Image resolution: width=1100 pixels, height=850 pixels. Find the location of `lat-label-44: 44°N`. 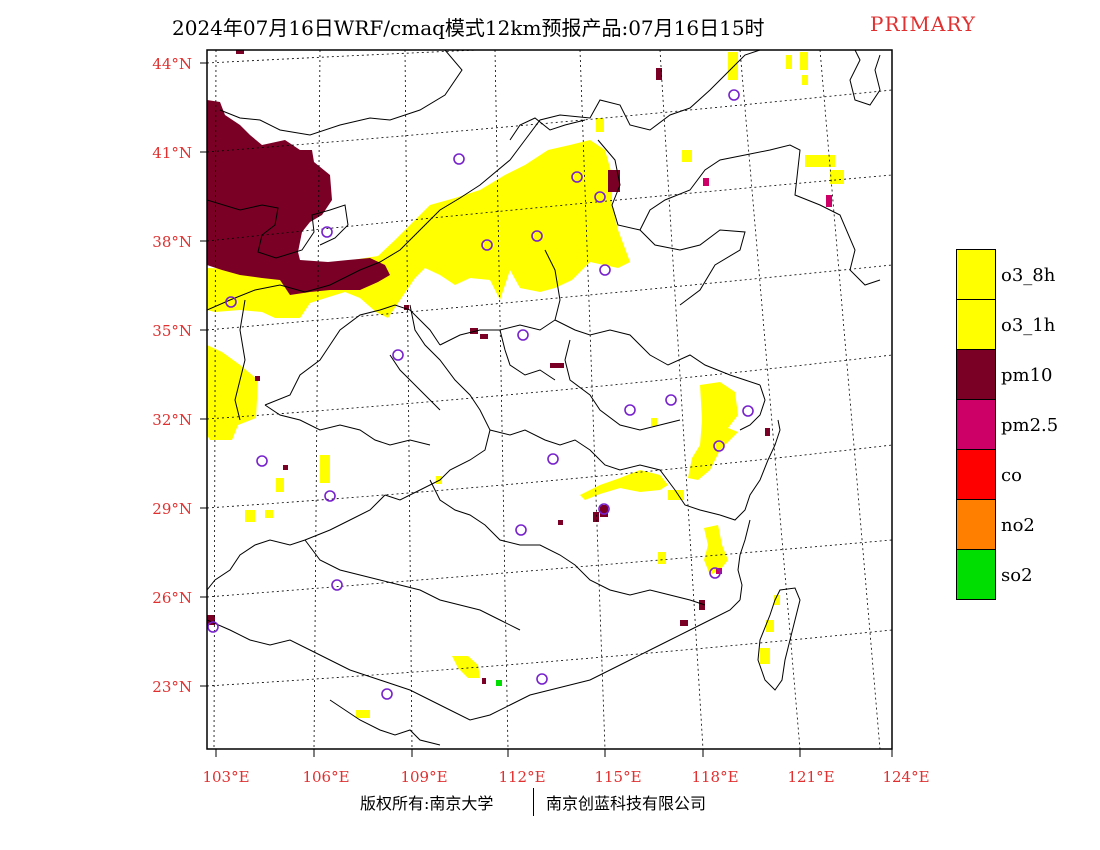

lat-label-44: 44°N is located at coordinates (172, 64).